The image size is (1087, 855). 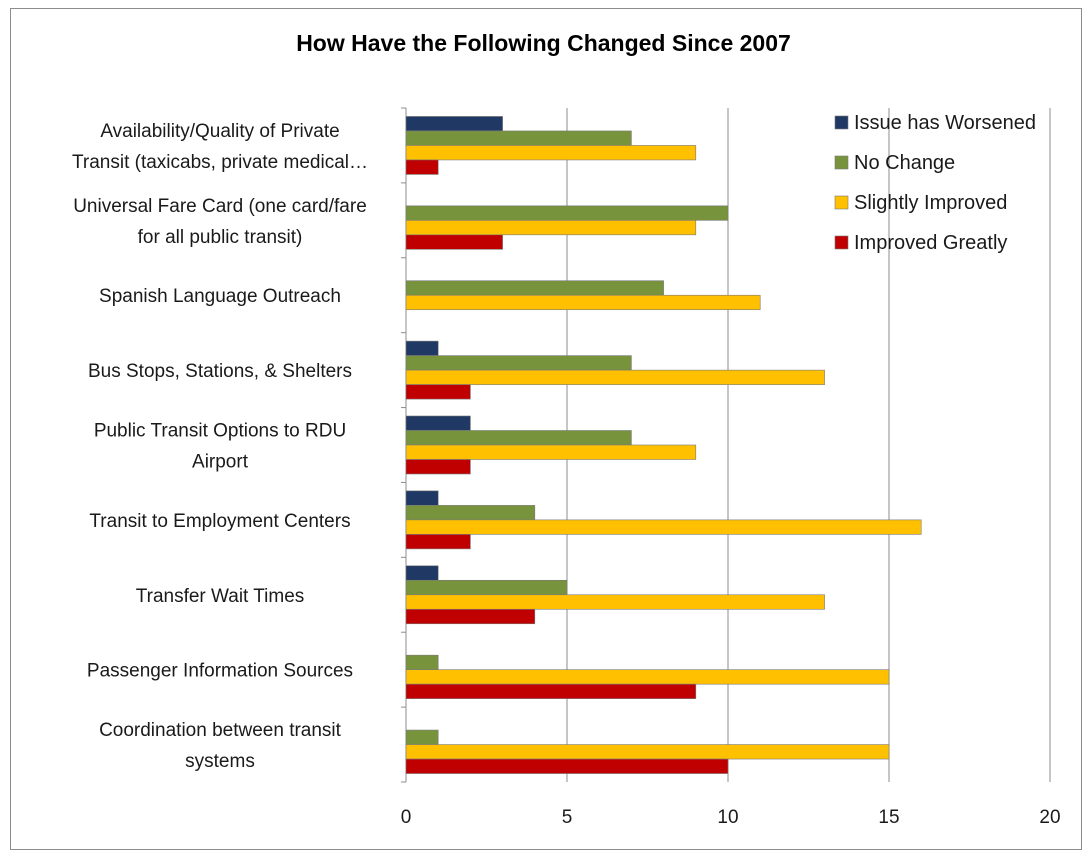 What do you see at coordinates (945, 123) in the screenshot?
I see `legend-label: Issue has Worsened` at bounding box center [945, 123].